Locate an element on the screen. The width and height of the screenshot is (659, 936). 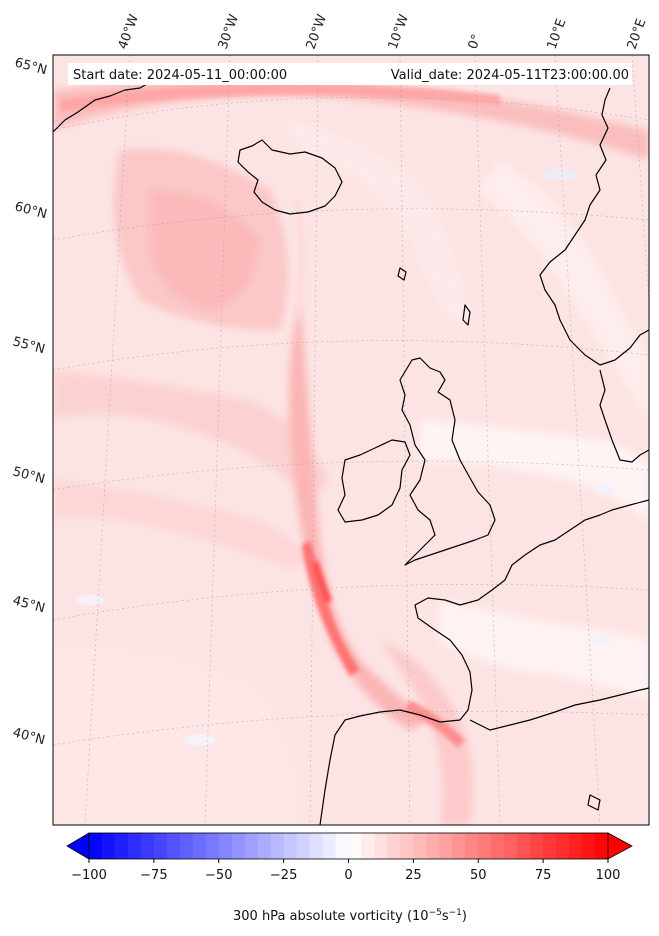
lon-label-30w: 30°W is located at coordinates (229, 31).